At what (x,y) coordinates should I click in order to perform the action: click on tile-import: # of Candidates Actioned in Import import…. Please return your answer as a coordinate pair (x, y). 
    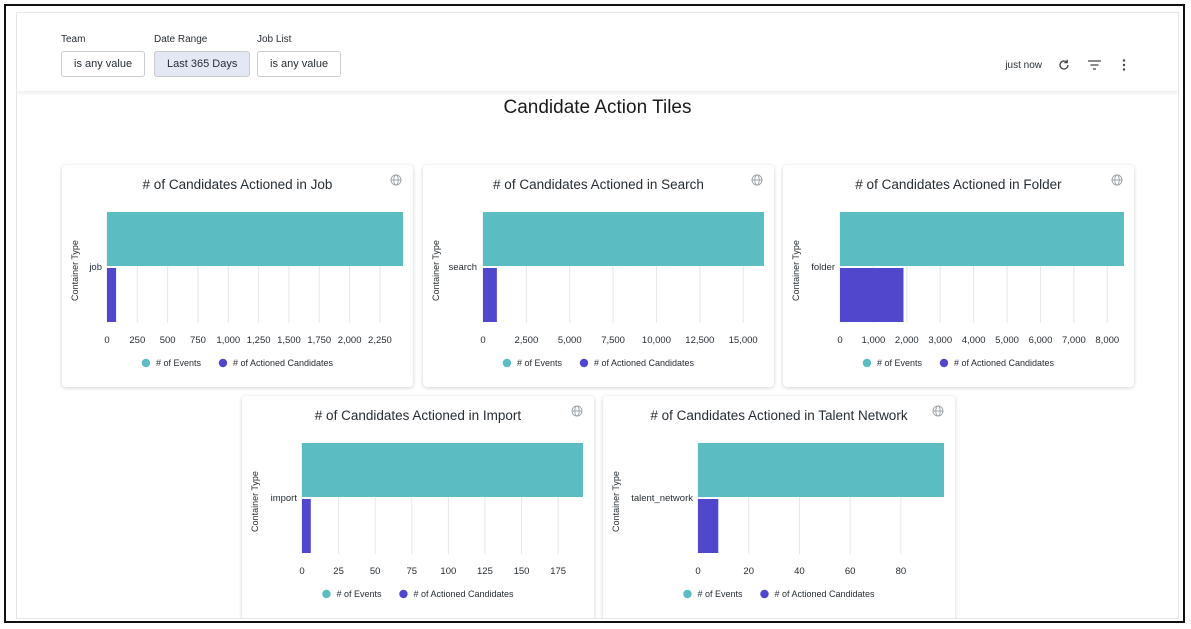
    Looking at the image, I should click on (418, 507).